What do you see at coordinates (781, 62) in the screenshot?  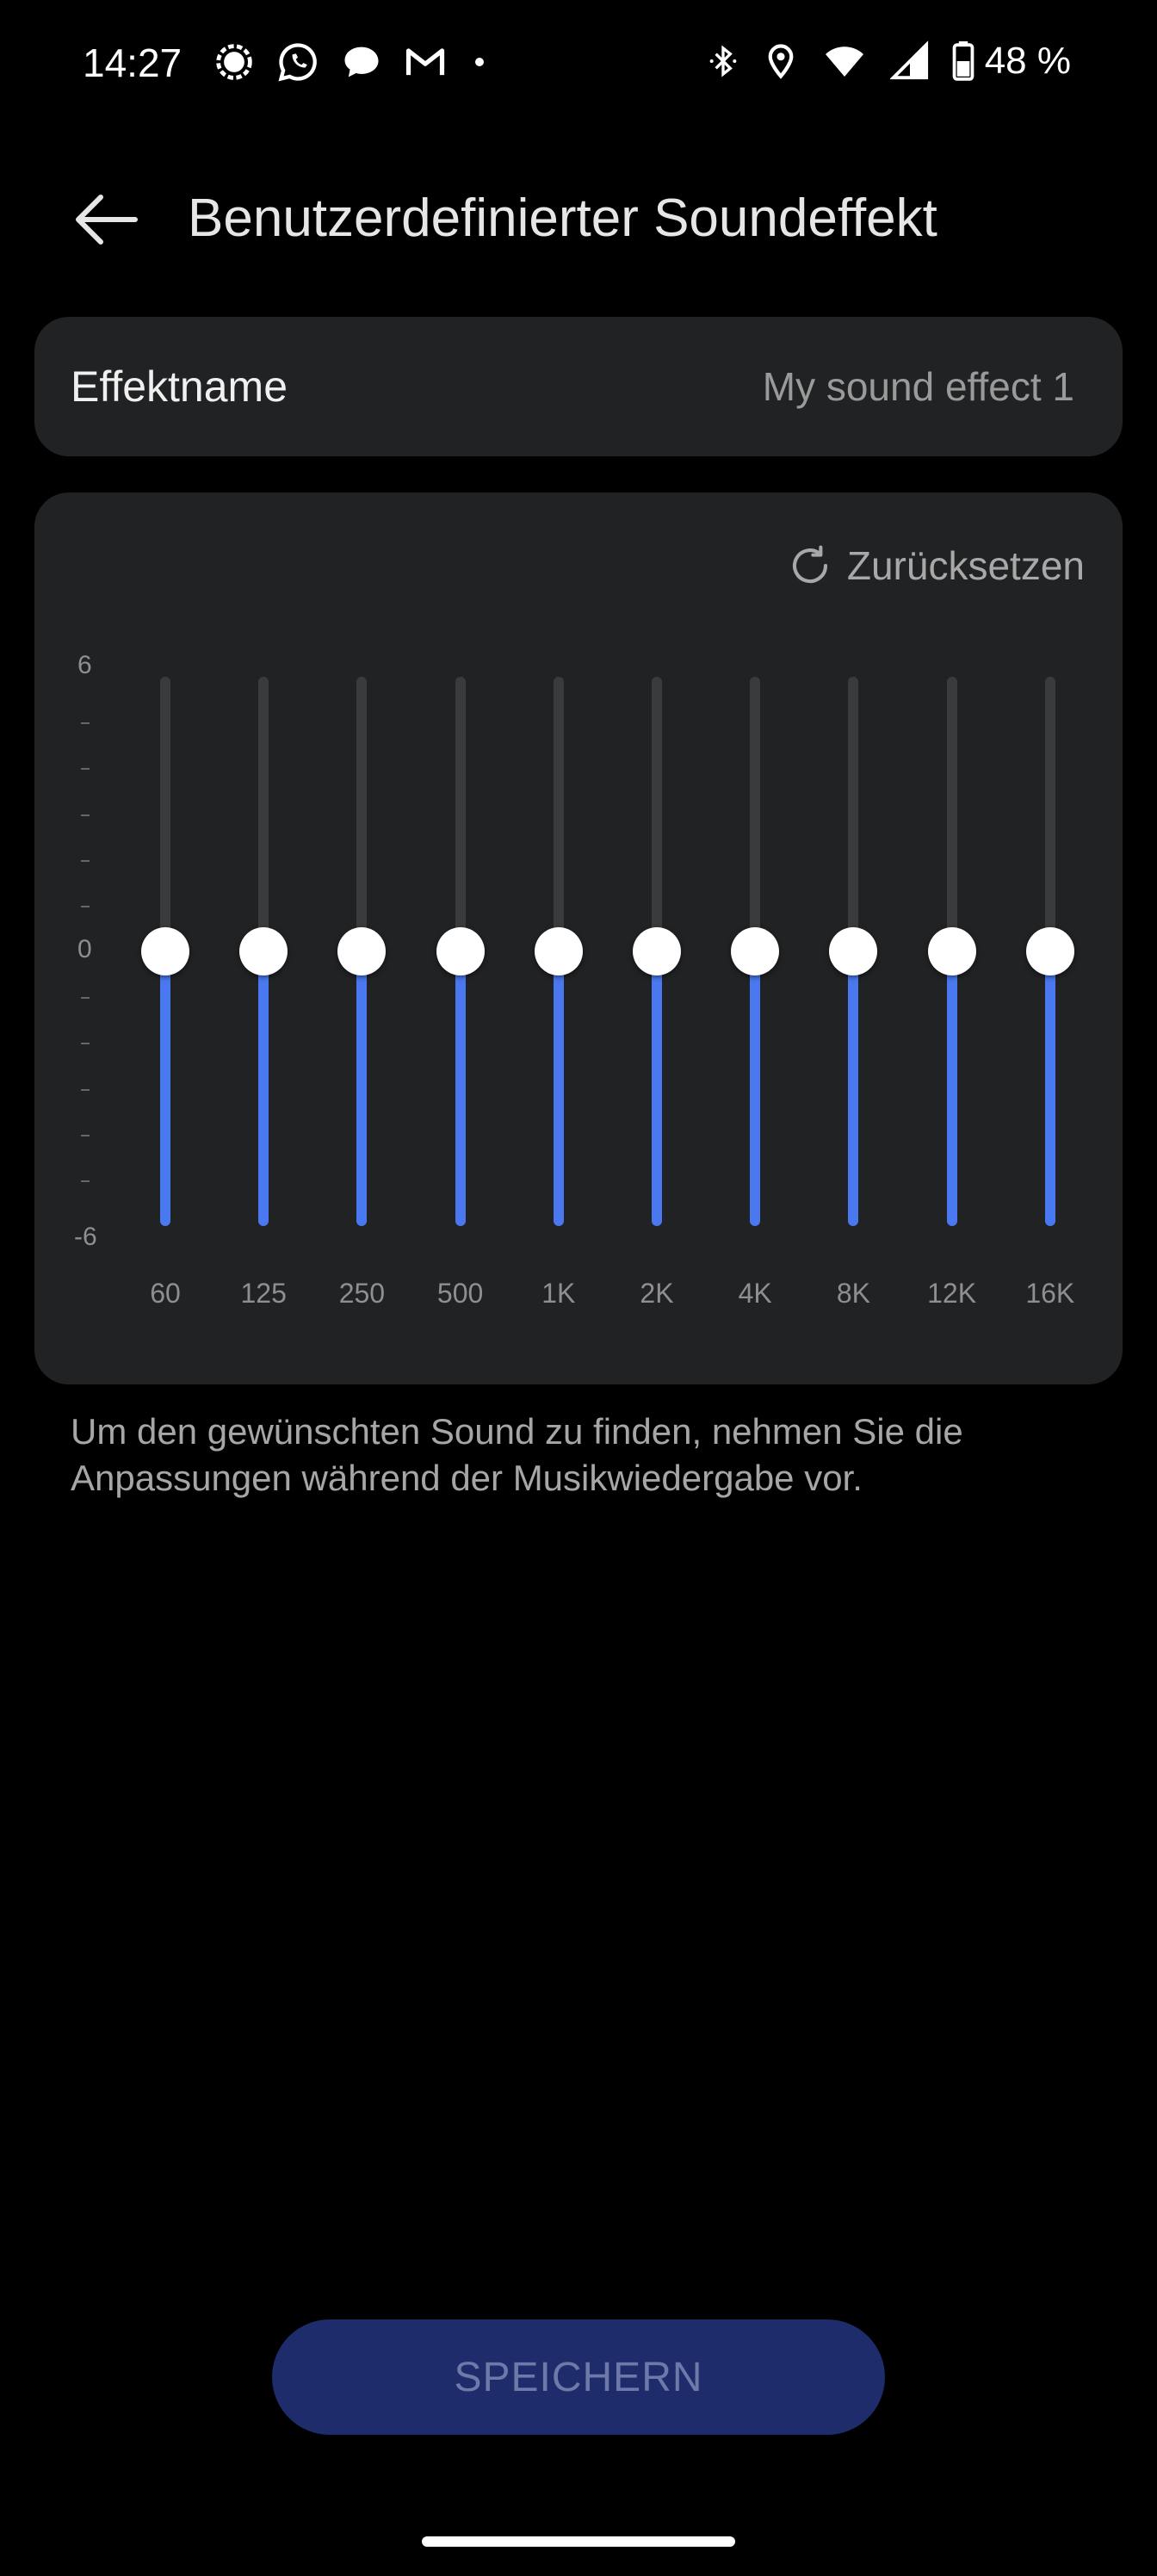 I see `location-icon` at bounding box center [781, 62].